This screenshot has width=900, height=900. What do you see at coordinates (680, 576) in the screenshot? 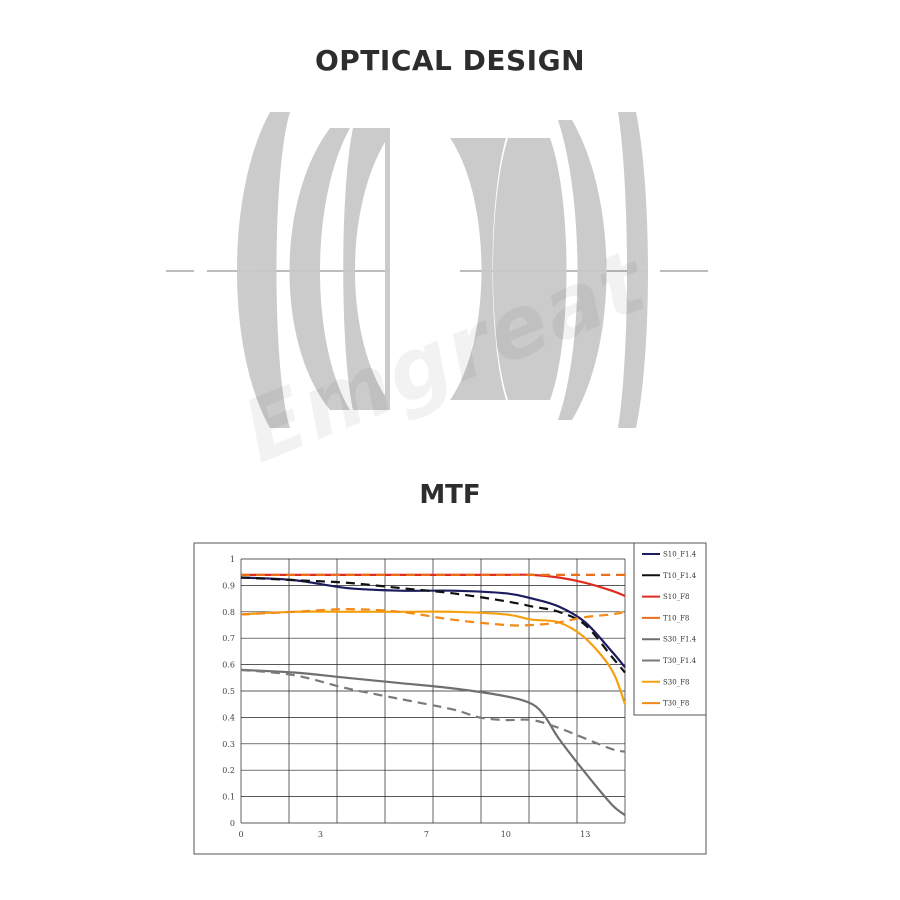
I see `legend-label: T10_F1.4` at bounding box center [680, 576].